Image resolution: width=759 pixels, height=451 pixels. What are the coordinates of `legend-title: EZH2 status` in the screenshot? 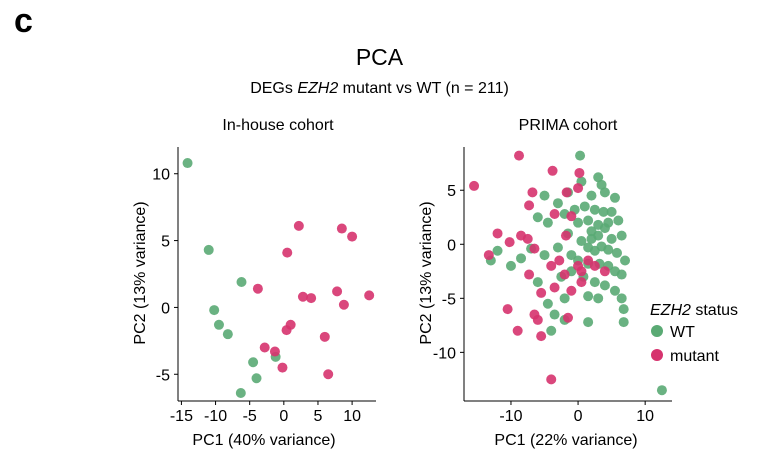 It's located at (694, 310).